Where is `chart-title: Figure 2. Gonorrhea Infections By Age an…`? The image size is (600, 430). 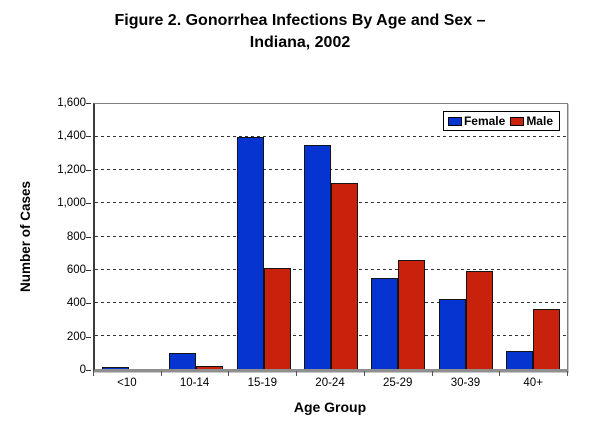 chart-title: Figure 2. Gonorrhea Infections By Age an… is located at coordinates (300, 32).